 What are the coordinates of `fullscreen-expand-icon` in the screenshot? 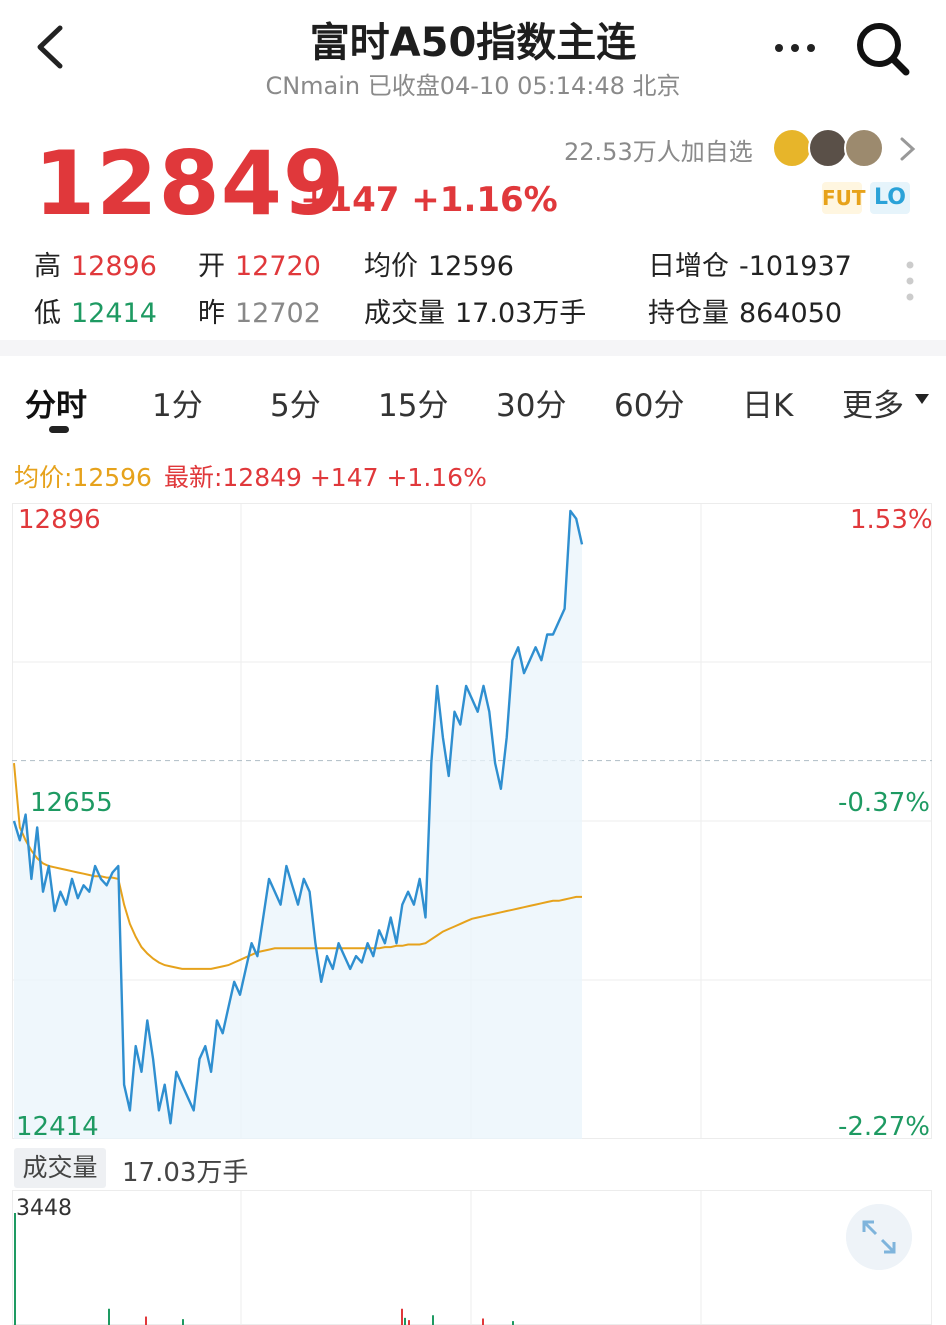 It's located at (879, 1237).